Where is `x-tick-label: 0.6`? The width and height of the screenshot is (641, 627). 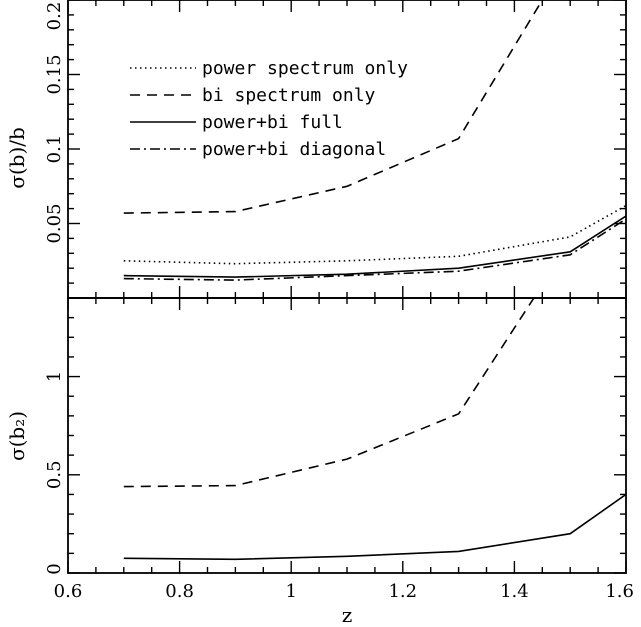
x-tick-label: 0.6 is located at coordinates (68, 591).